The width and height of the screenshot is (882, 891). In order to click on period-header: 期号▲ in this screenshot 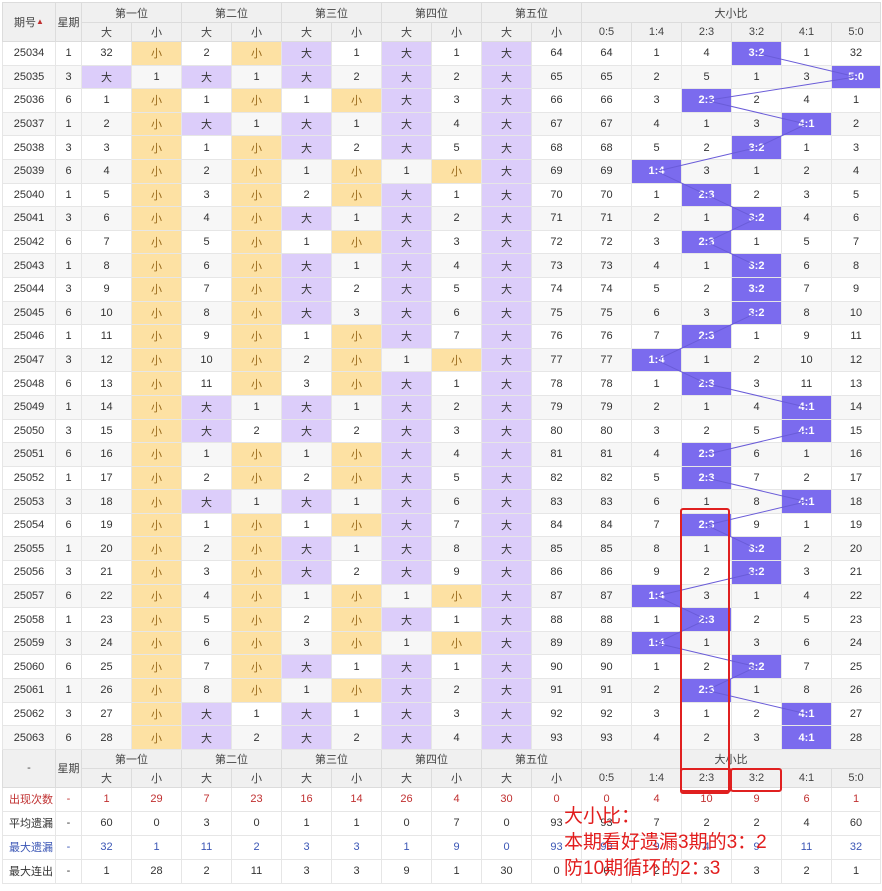, I will do `click(29, 22)`.